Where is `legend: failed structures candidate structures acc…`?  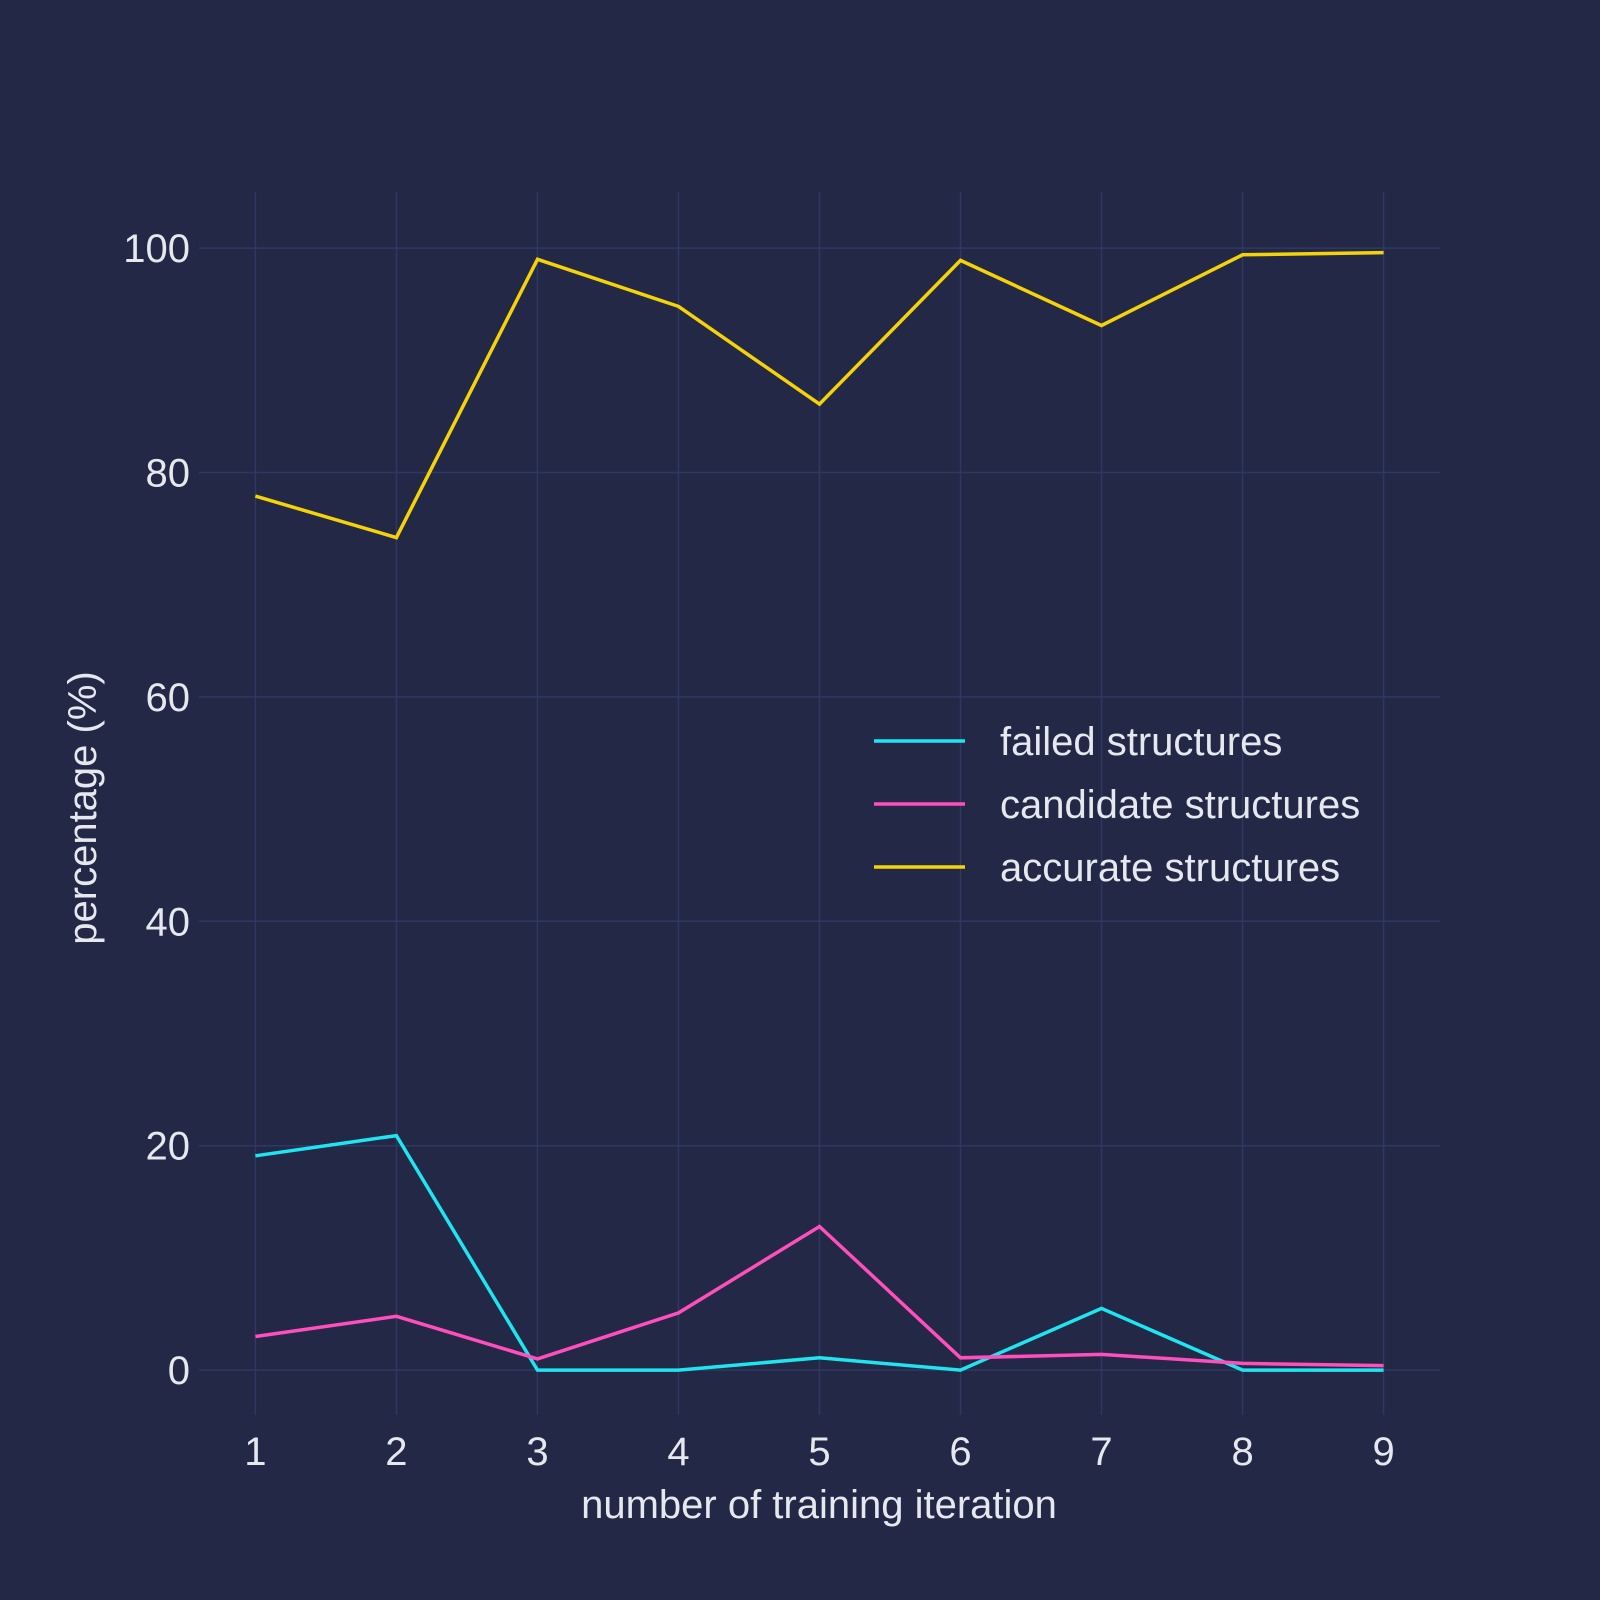 legend: failed structures candidate structures acc… is located at coordinates (1117, 805).